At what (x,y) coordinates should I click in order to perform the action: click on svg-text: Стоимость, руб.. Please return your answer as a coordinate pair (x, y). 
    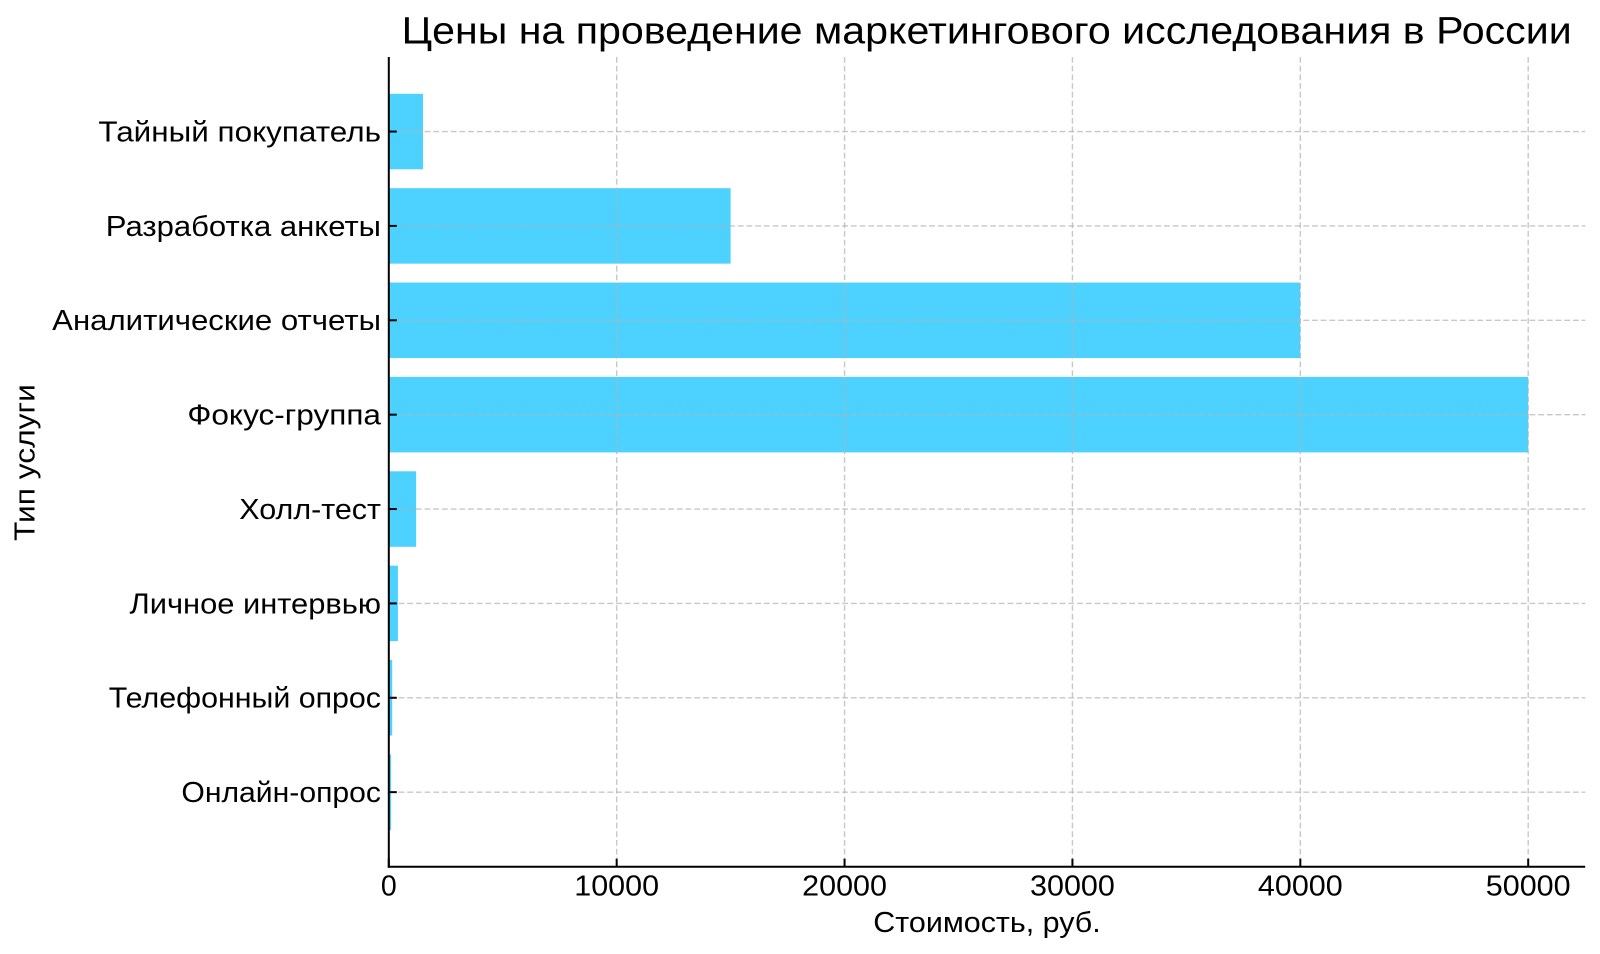
    Looking at the image, I should click on (986, 923).